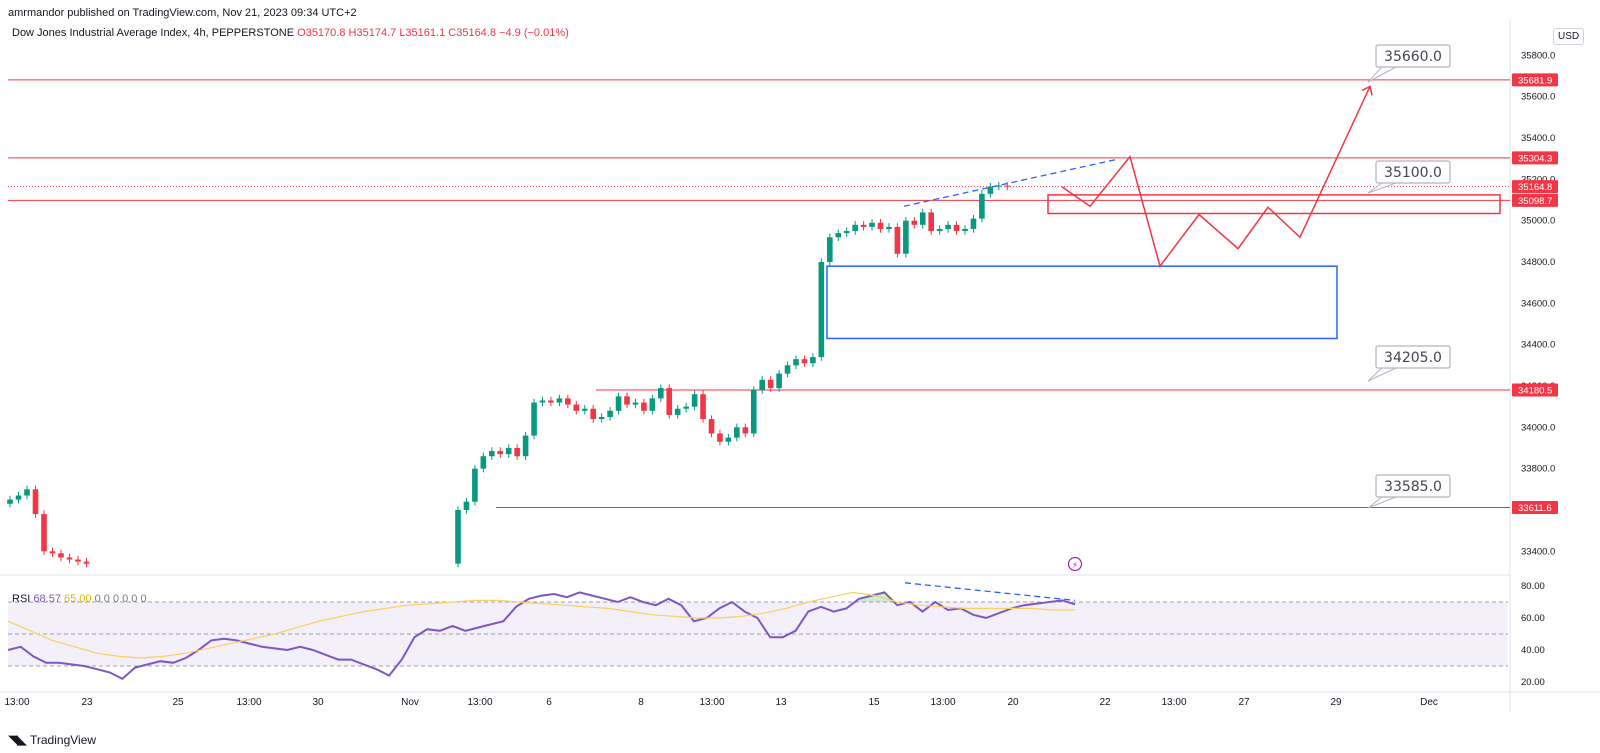  I want to click on rsi-trendline, so click(990, 592).